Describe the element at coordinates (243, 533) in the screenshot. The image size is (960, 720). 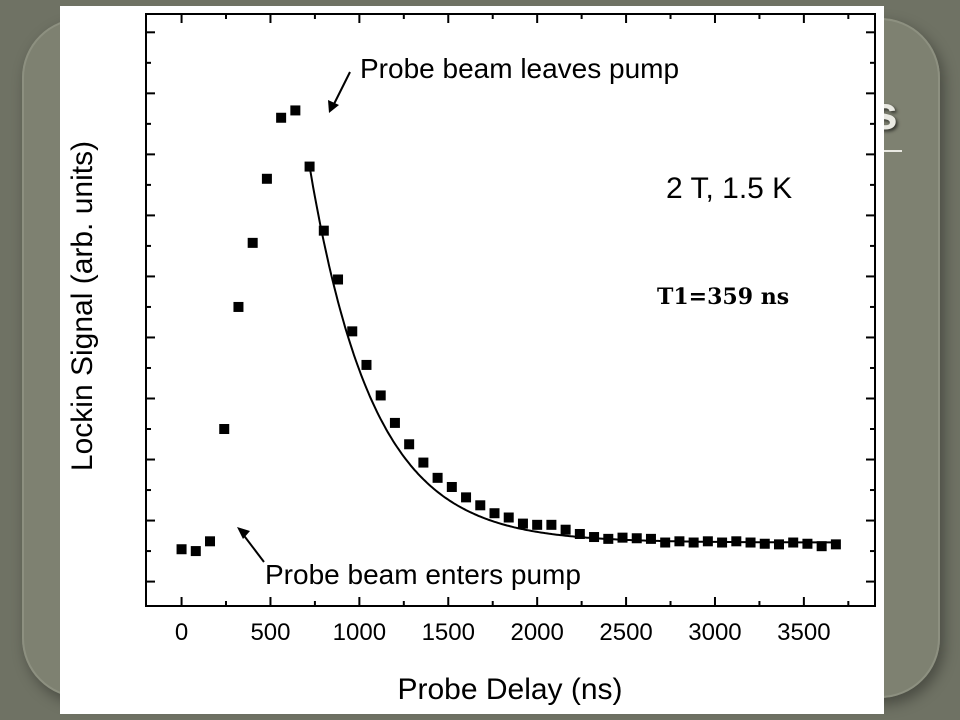
I see `arrowhead-enters-pump` at that location.